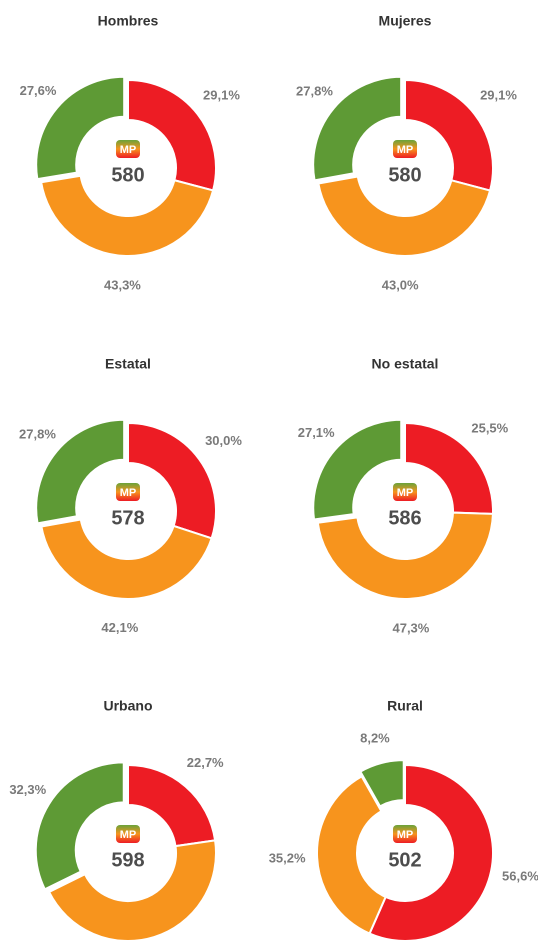 Image resolution: width=538 pixels, height=943 pixels. Describe the element at coordinates (404, 518) in the screenshot. I see `center-value: 586` at that location.